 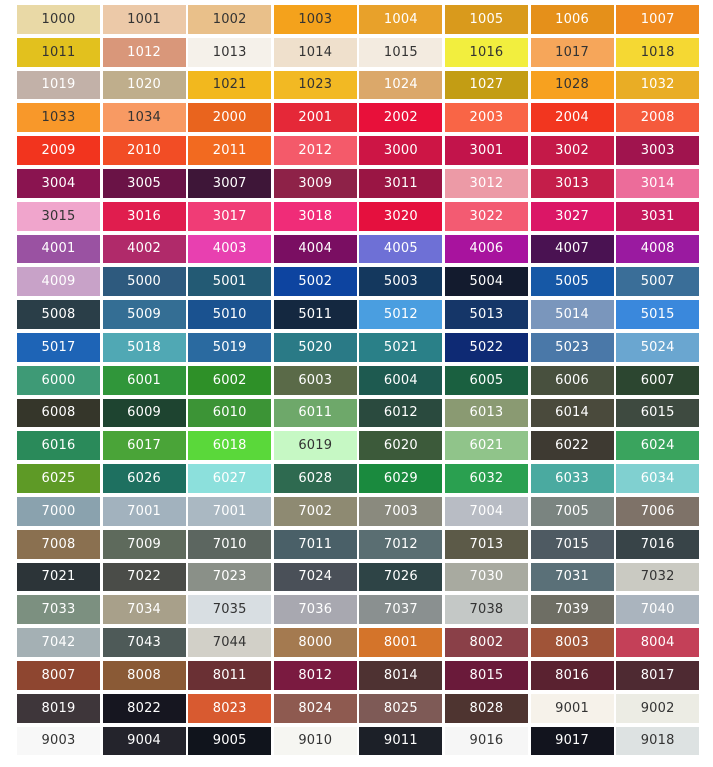 I want to click on color-swatch-8000: 8000, so click(x=315, y=642).